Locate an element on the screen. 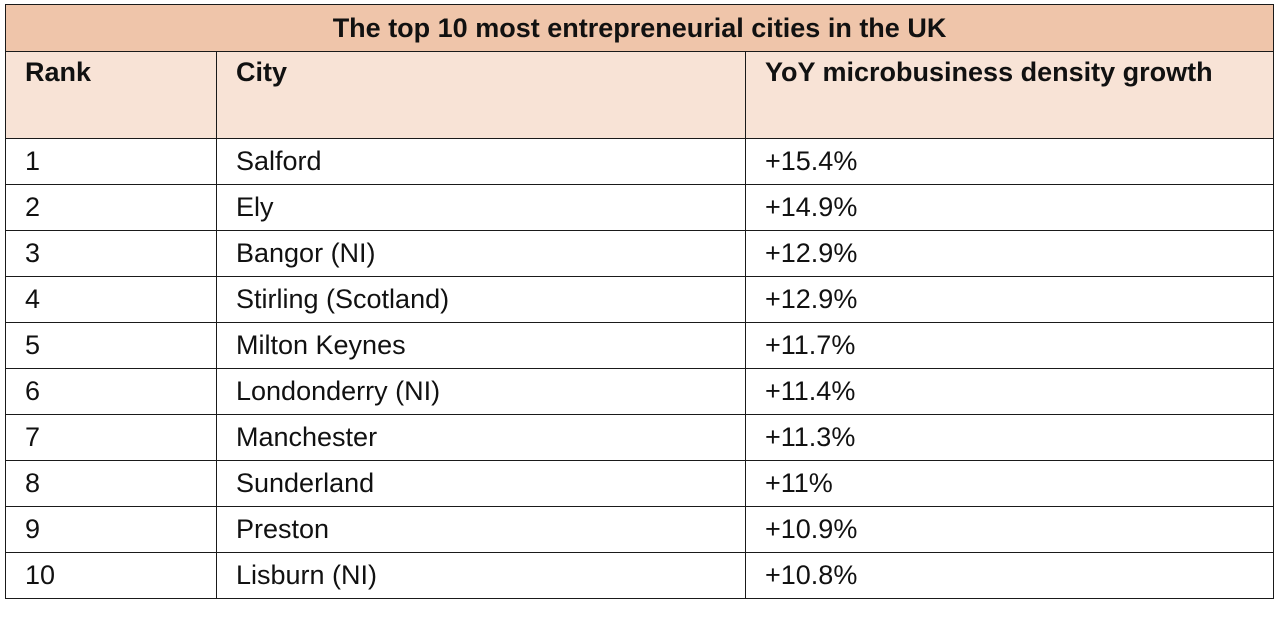 Image resolution: width=1280 pixels, height=617 pixels. table-row: 3 Bangor (NI) +12.9% is located at coordinates (640, 253).